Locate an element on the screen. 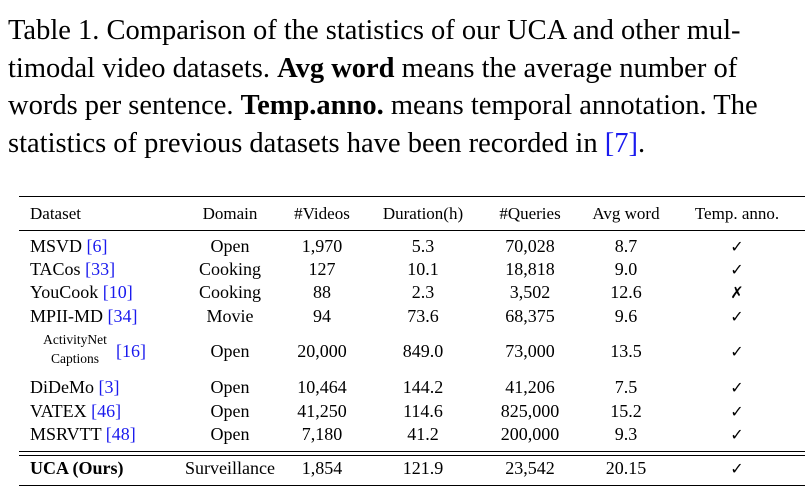 The width and height of the screenshot is (810, 498). queries-cell: 23,542 is located at coordinates (530, 468).